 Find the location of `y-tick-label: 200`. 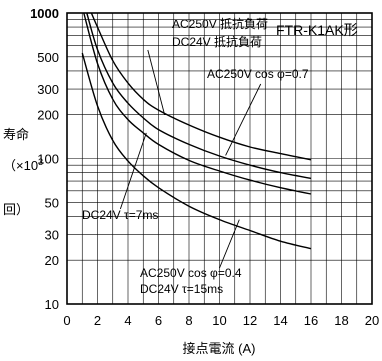

y-tick-label: 200 is located at coordinates (48, 115).